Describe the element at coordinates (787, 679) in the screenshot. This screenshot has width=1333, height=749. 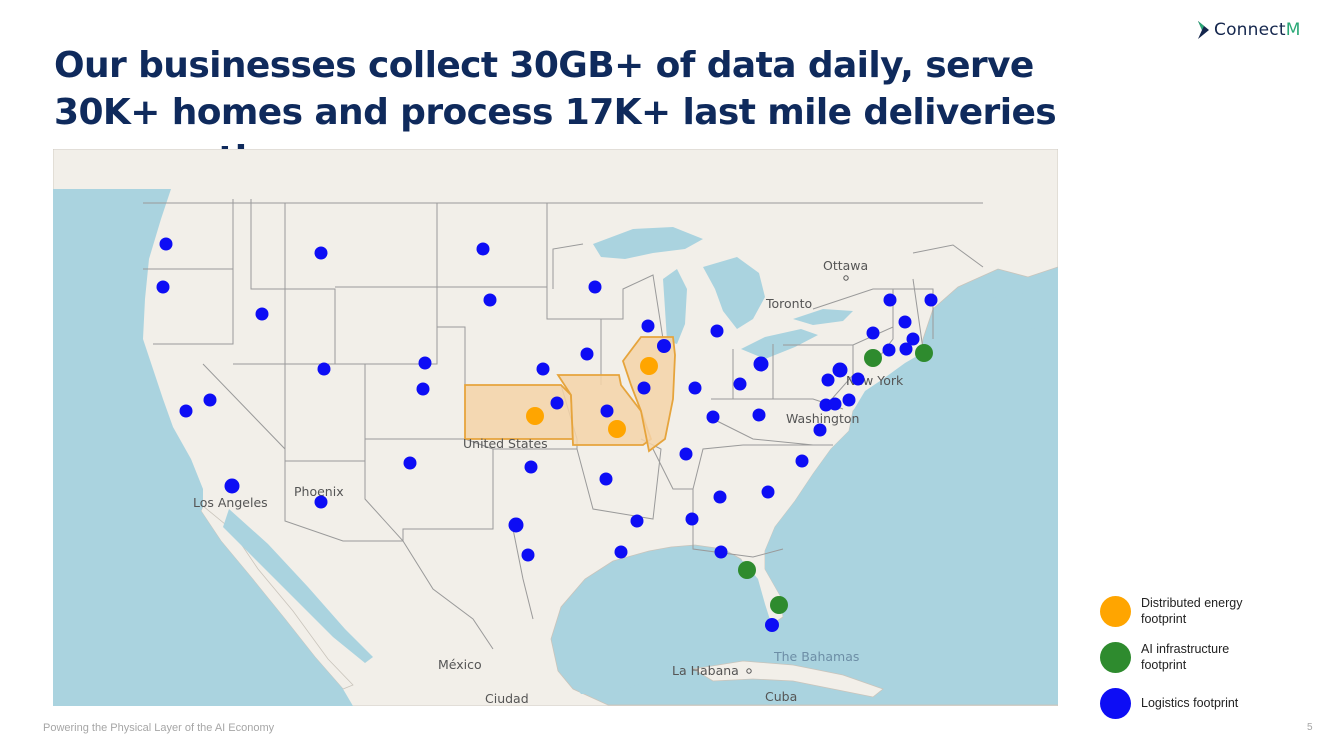
I see `cuba-island` at that location.